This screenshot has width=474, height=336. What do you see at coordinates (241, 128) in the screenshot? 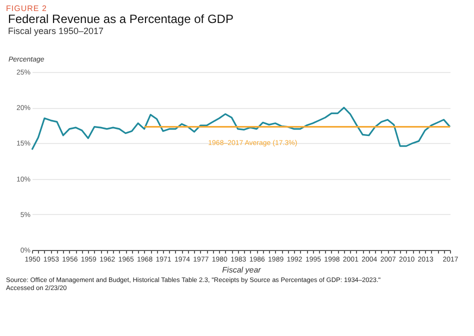
I see `line-series` at bounding box center [241, 128].